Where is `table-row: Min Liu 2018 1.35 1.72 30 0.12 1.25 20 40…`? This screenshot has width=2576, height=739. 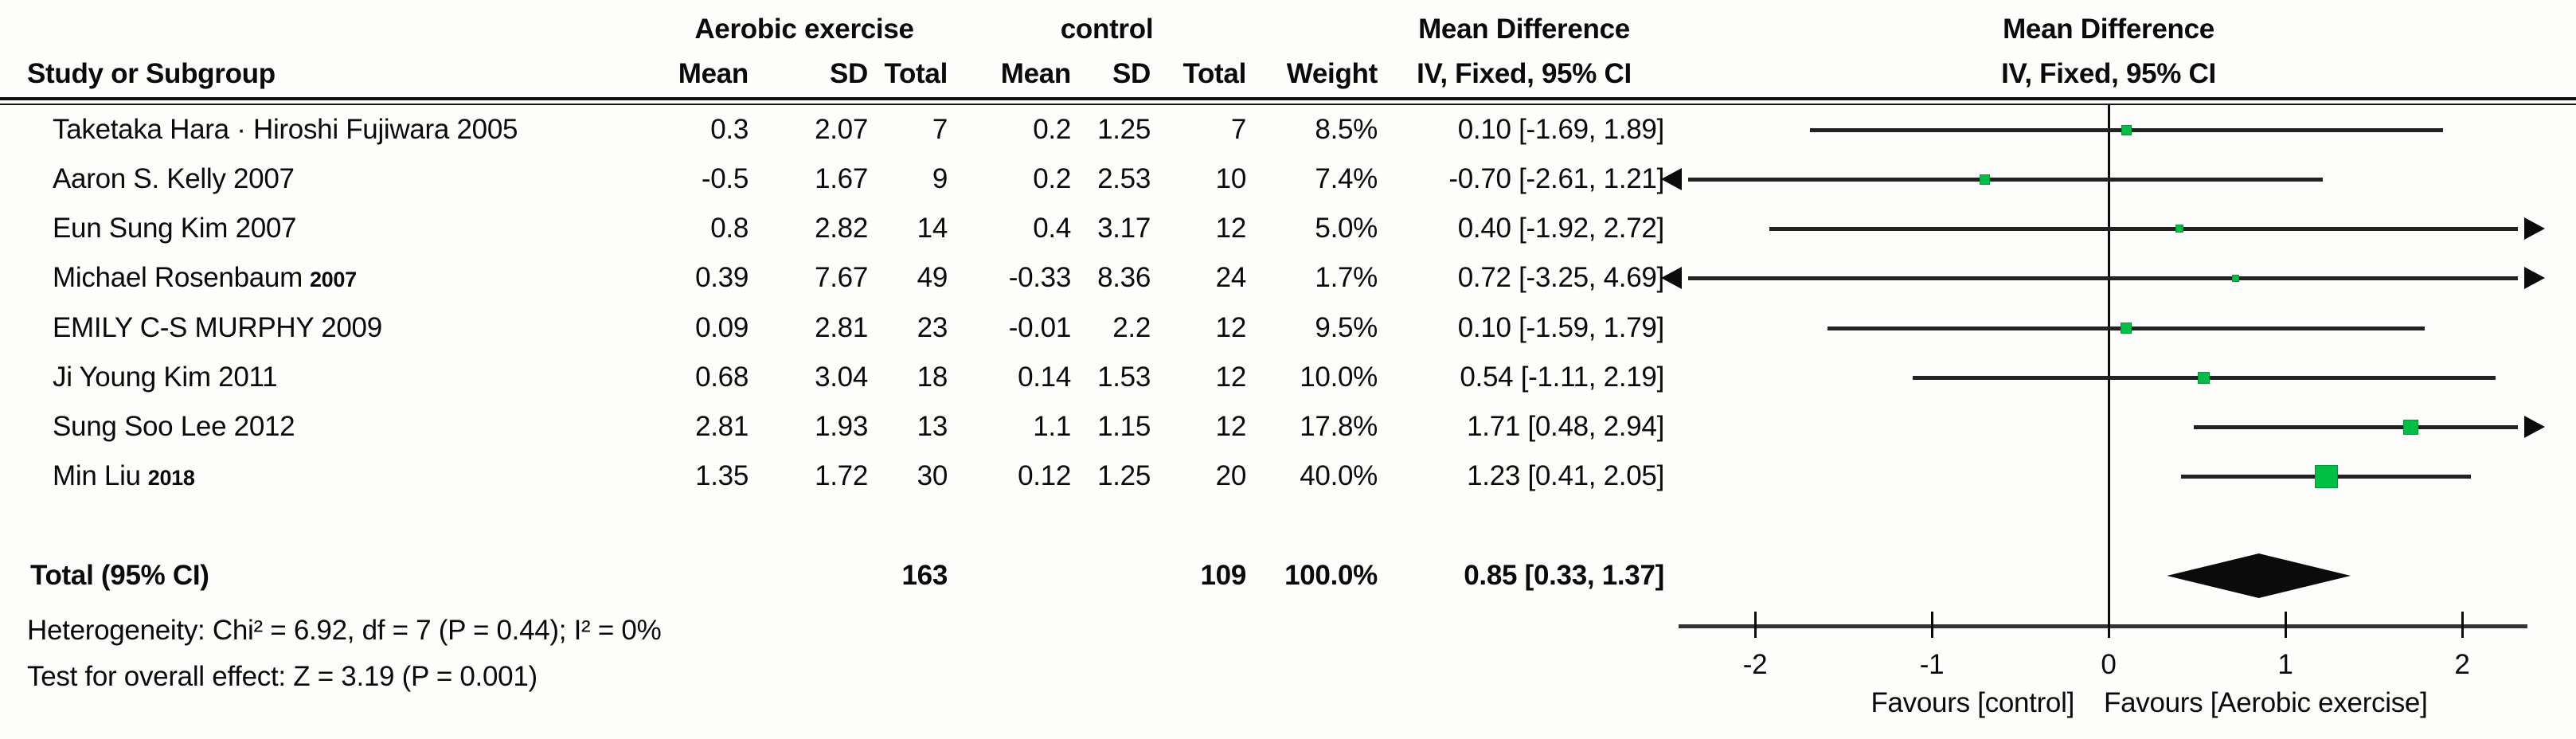
table-row: Min Liu 2018 1.35 1.72 30 0.12 1.25 20 40… is located at coordinates (1288, 476).